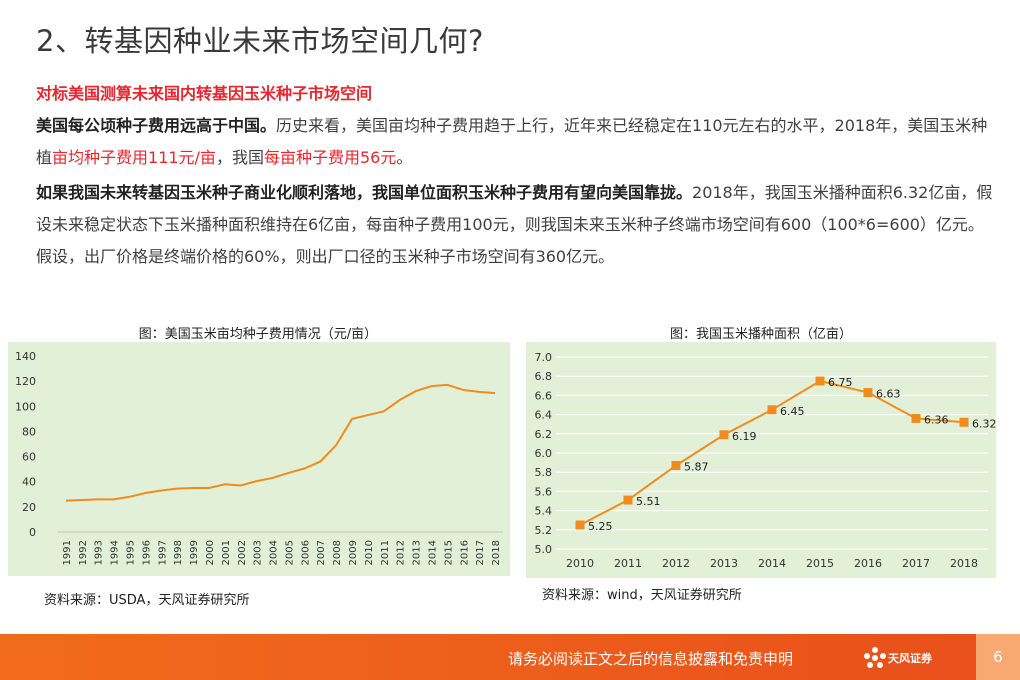  I want to click on x-tick-label: 1998, so click(178, 552).